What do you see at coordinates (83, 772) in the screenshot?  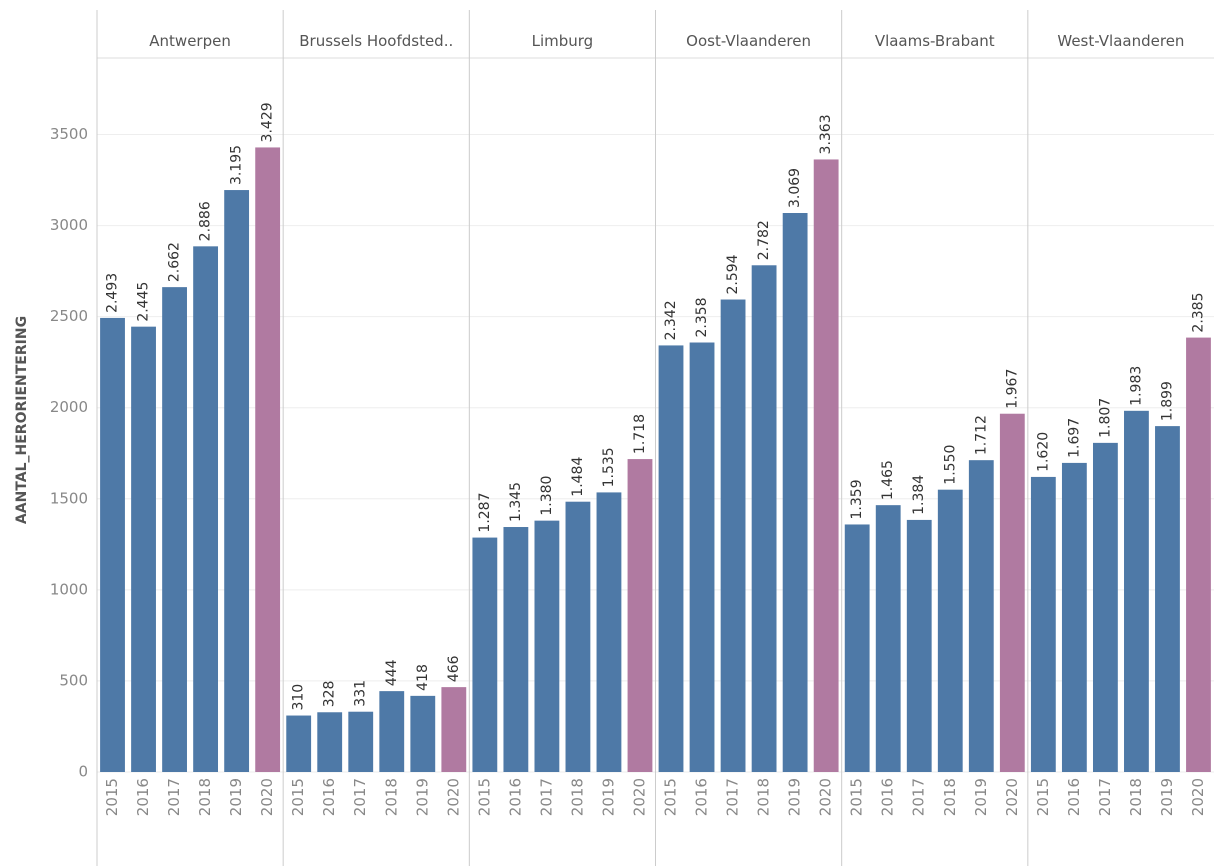 I see `y-tick-label: 0` at bounding box center [83, 772].